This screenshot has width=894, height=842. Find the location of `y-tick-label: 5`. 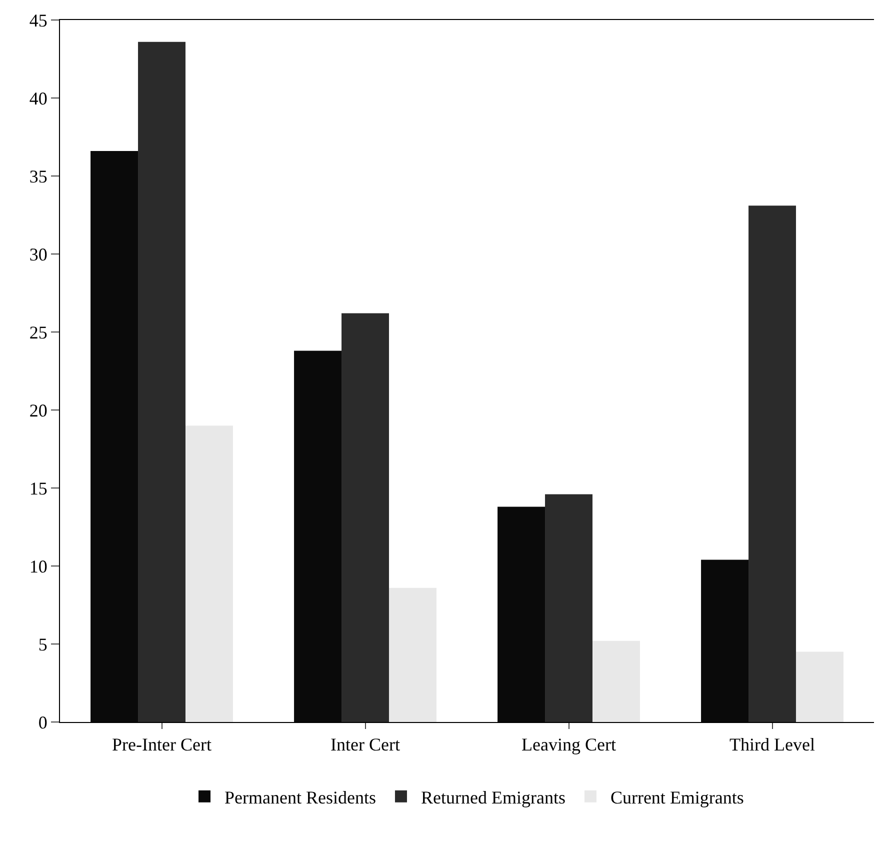

y-tick-label: 5 is located at coordinates (43, 644).